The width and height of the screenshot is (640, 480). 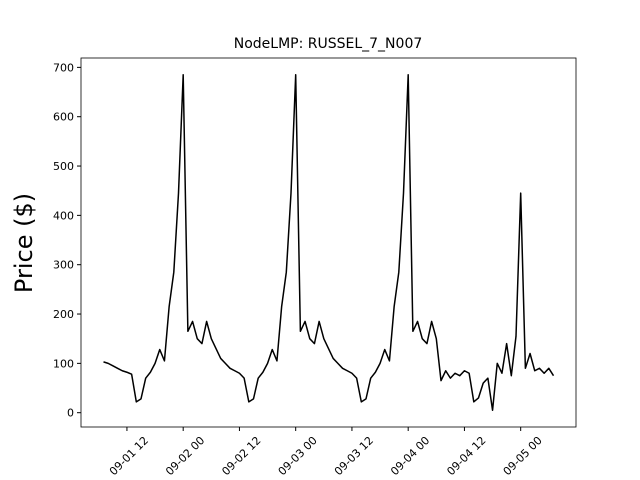 I want to click on x-tick-label: 09-02 12, so click(x=241, y=456).